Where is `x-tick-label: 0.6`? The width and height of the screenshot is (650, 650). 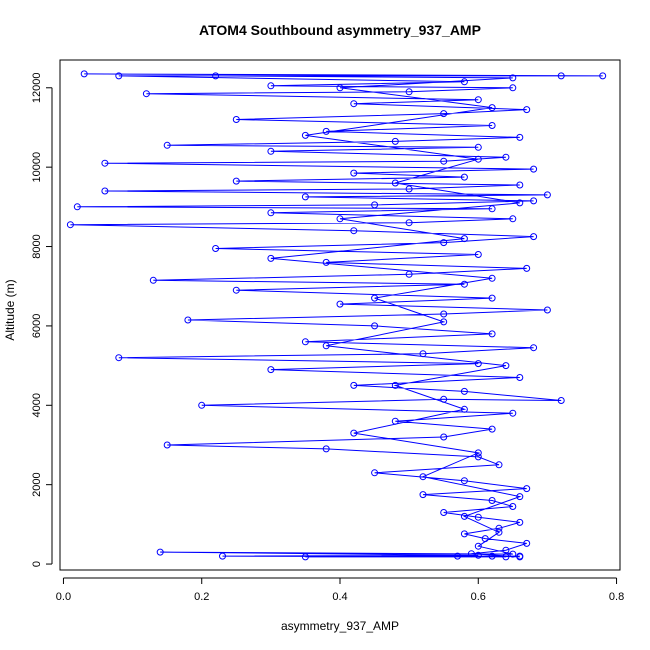
x-tick-label: 0.6 is located at coordinates (478, 597).